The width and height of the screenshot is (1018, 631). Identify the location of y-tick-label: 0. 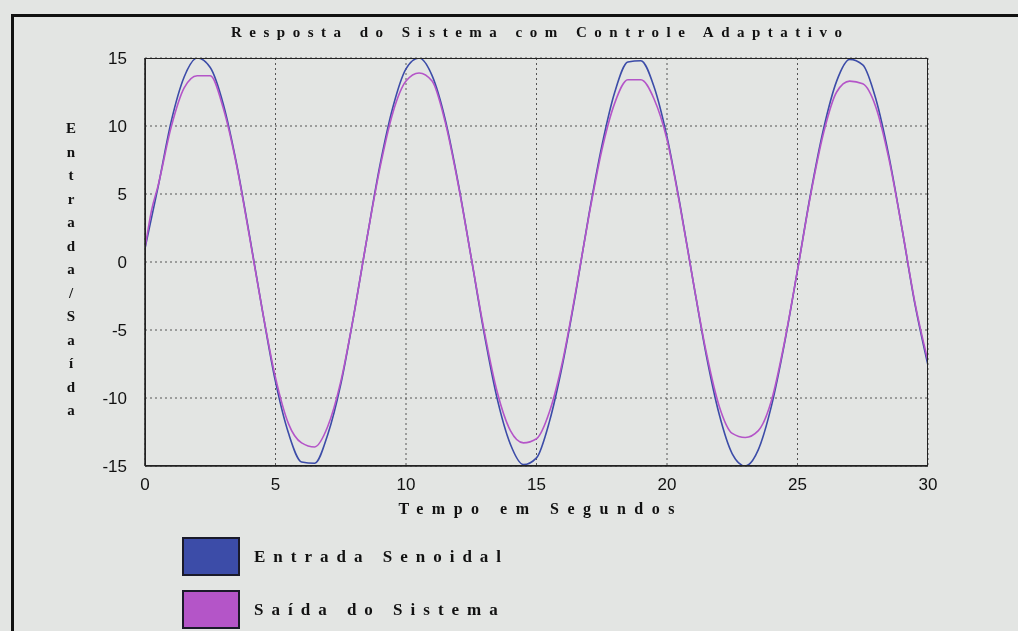
(122, 263).